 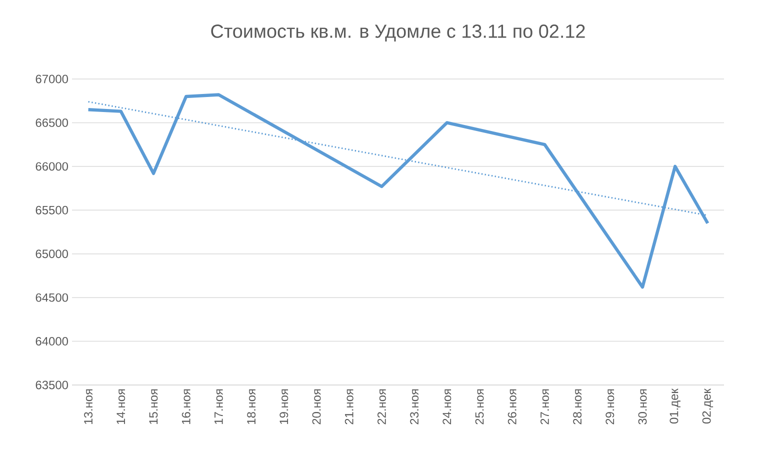 What do you see at coordinates (251, 406) in the screenshot?
I see `x-tick-label: 18.ноя` at bounding box center [251, 406].